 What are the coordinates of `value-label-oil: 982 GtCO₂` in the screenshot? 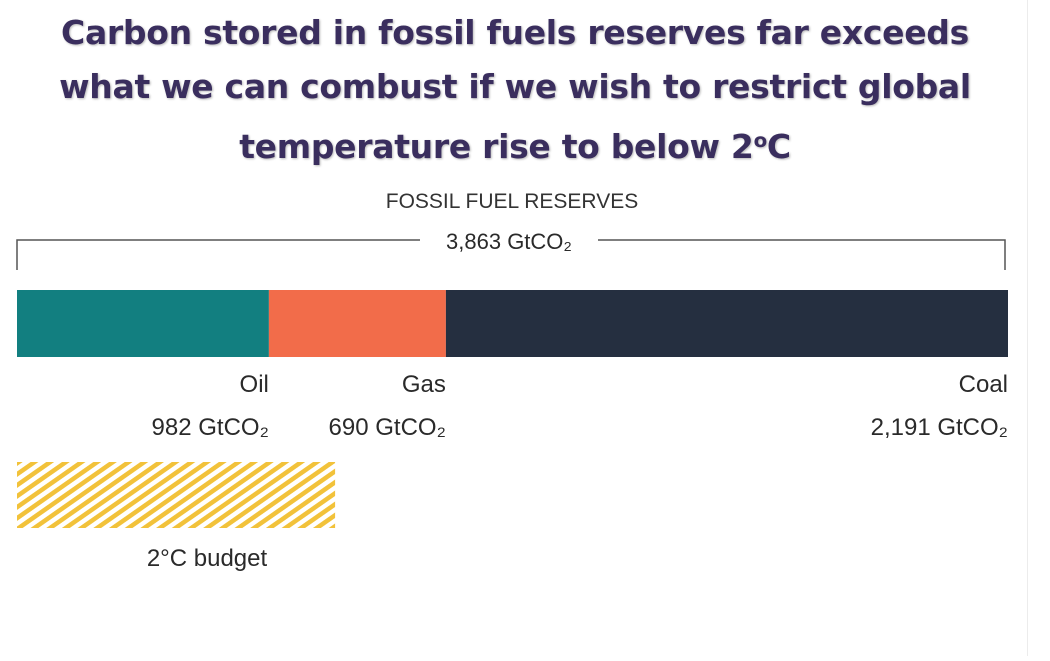 It's located at (210, 427).